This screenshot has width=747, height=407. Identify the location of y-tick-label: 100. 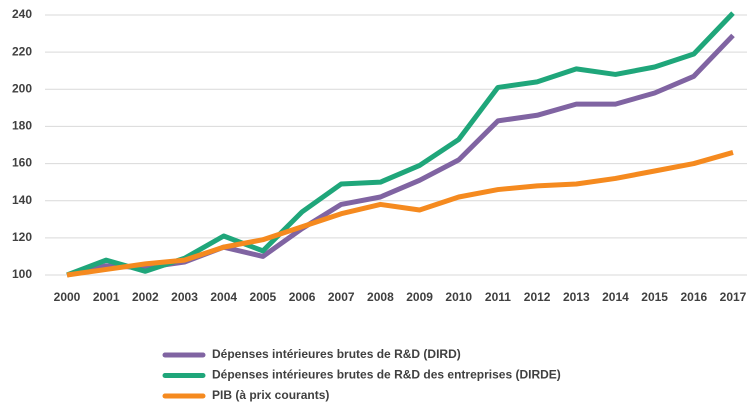
(22, 274).